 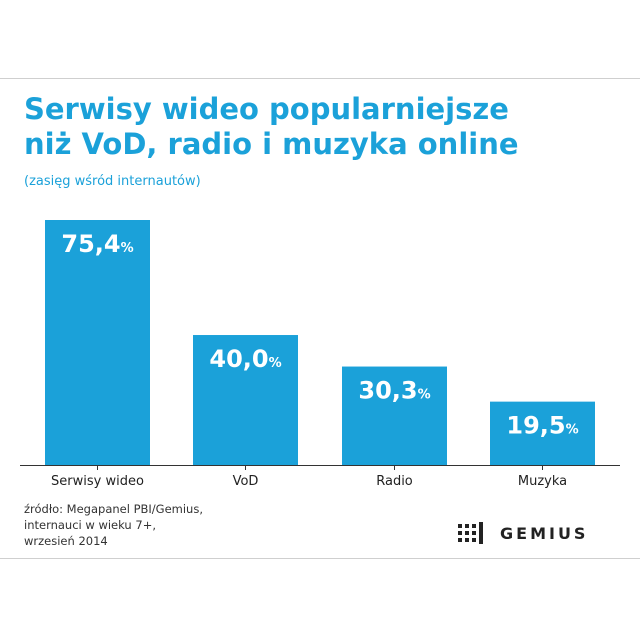 What do you see at coordinates (112, 181) in the screenshot?
I see `chart-subtitle: (zasięg wśród internautów)` at bounding box center [112, 181].